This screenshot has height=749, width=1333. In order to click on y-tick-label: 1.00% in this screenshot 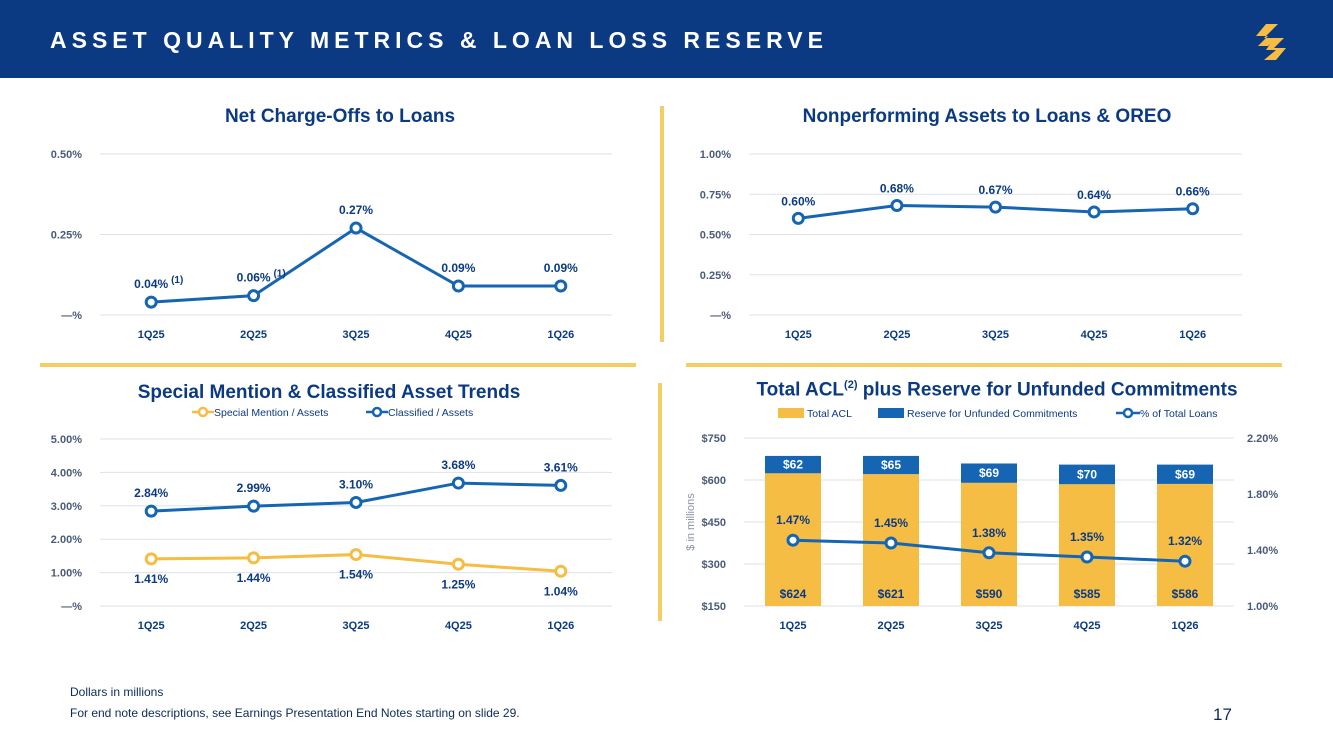, I will do `click(66, 574)`.